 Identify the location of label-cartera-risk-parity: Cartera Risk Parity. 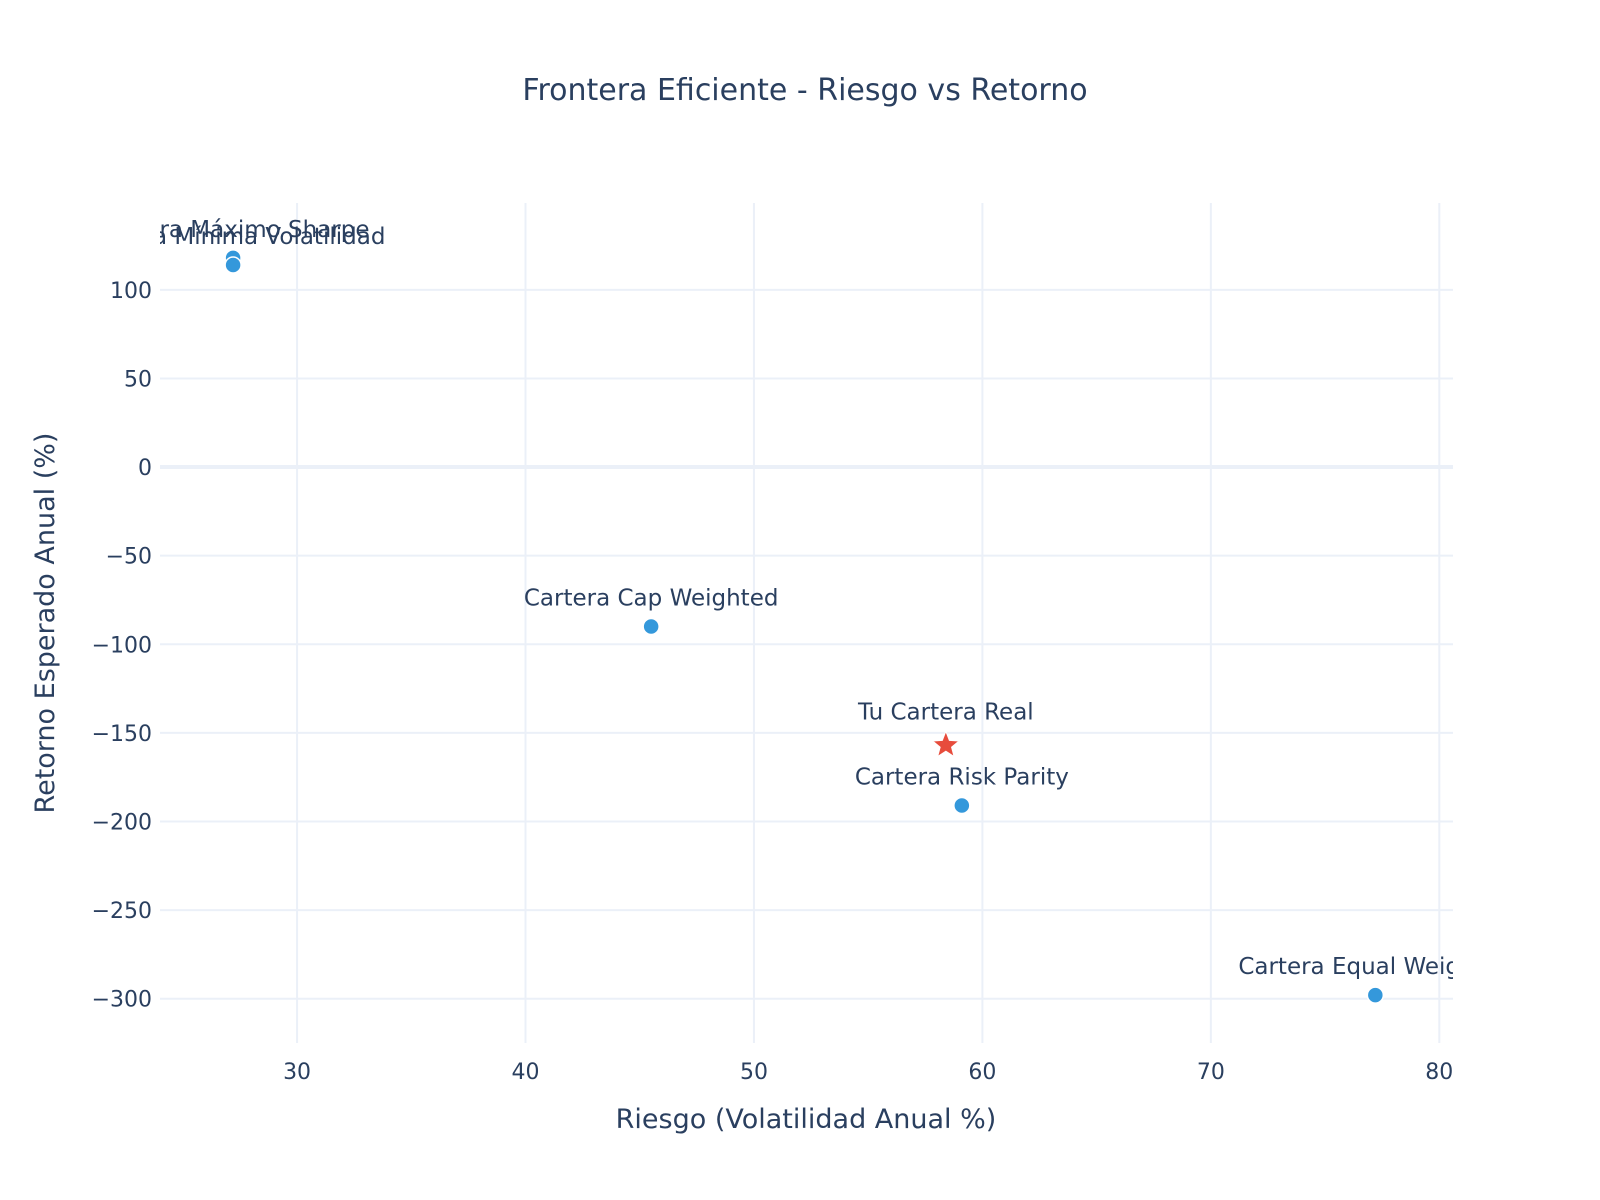
(962, 778).